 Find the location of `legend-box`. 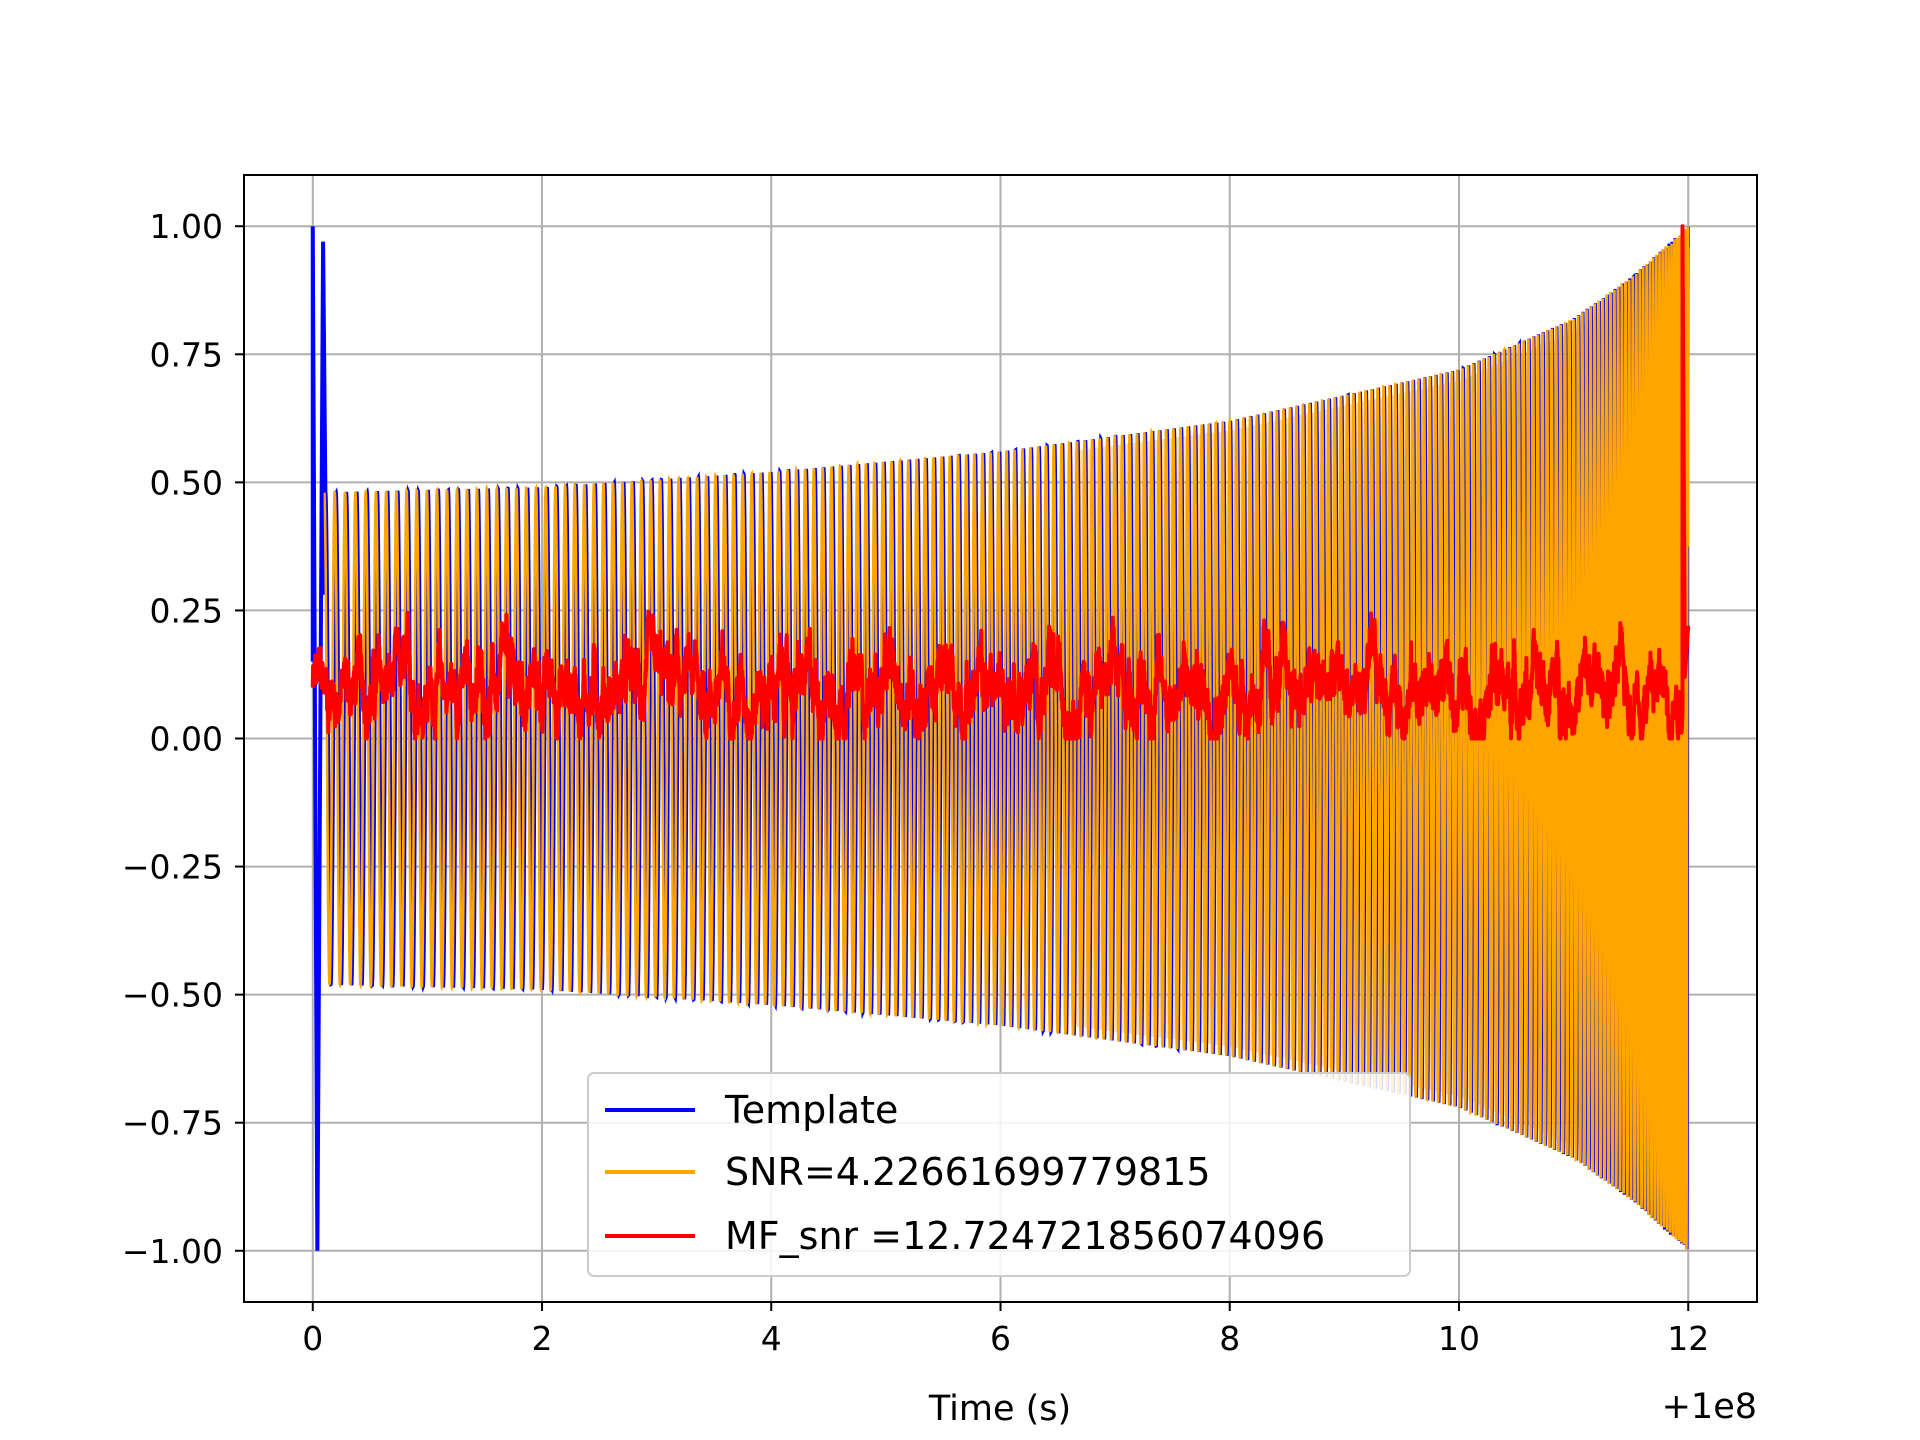

legend-box is located at coordinates (999, 1174).